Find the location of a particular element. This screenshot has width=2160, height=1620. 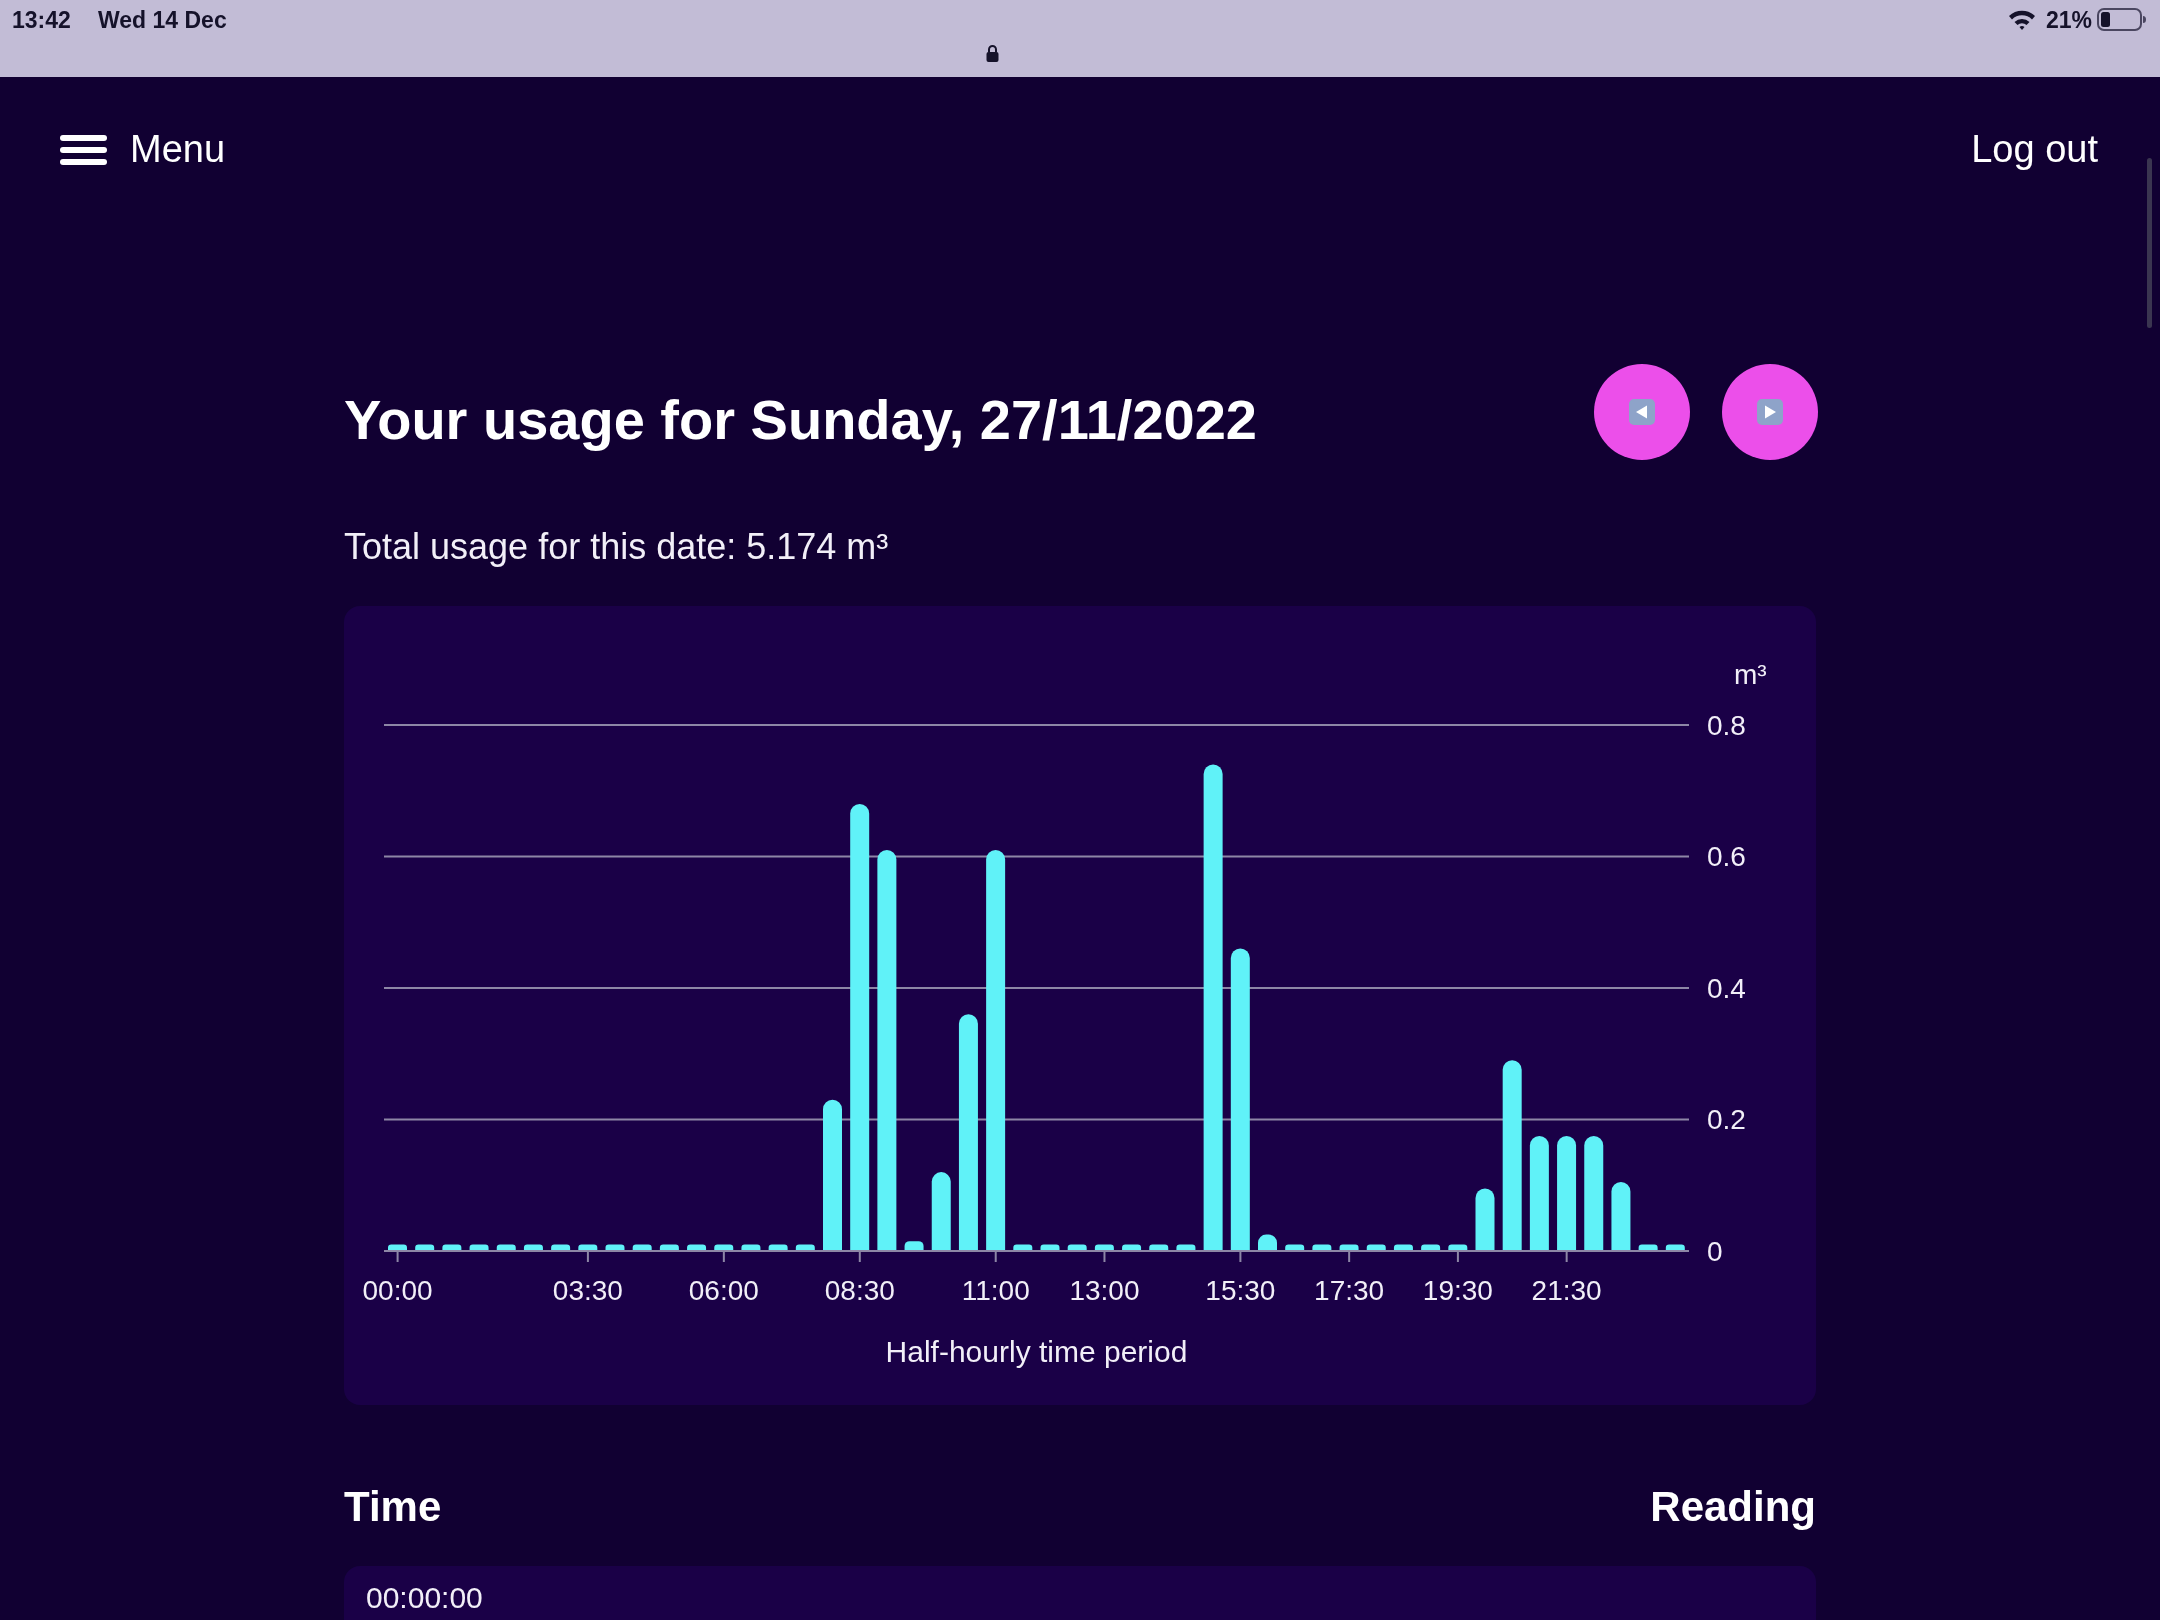

x-tick-label: 21:30 is located at coordinates (1566, 1290).